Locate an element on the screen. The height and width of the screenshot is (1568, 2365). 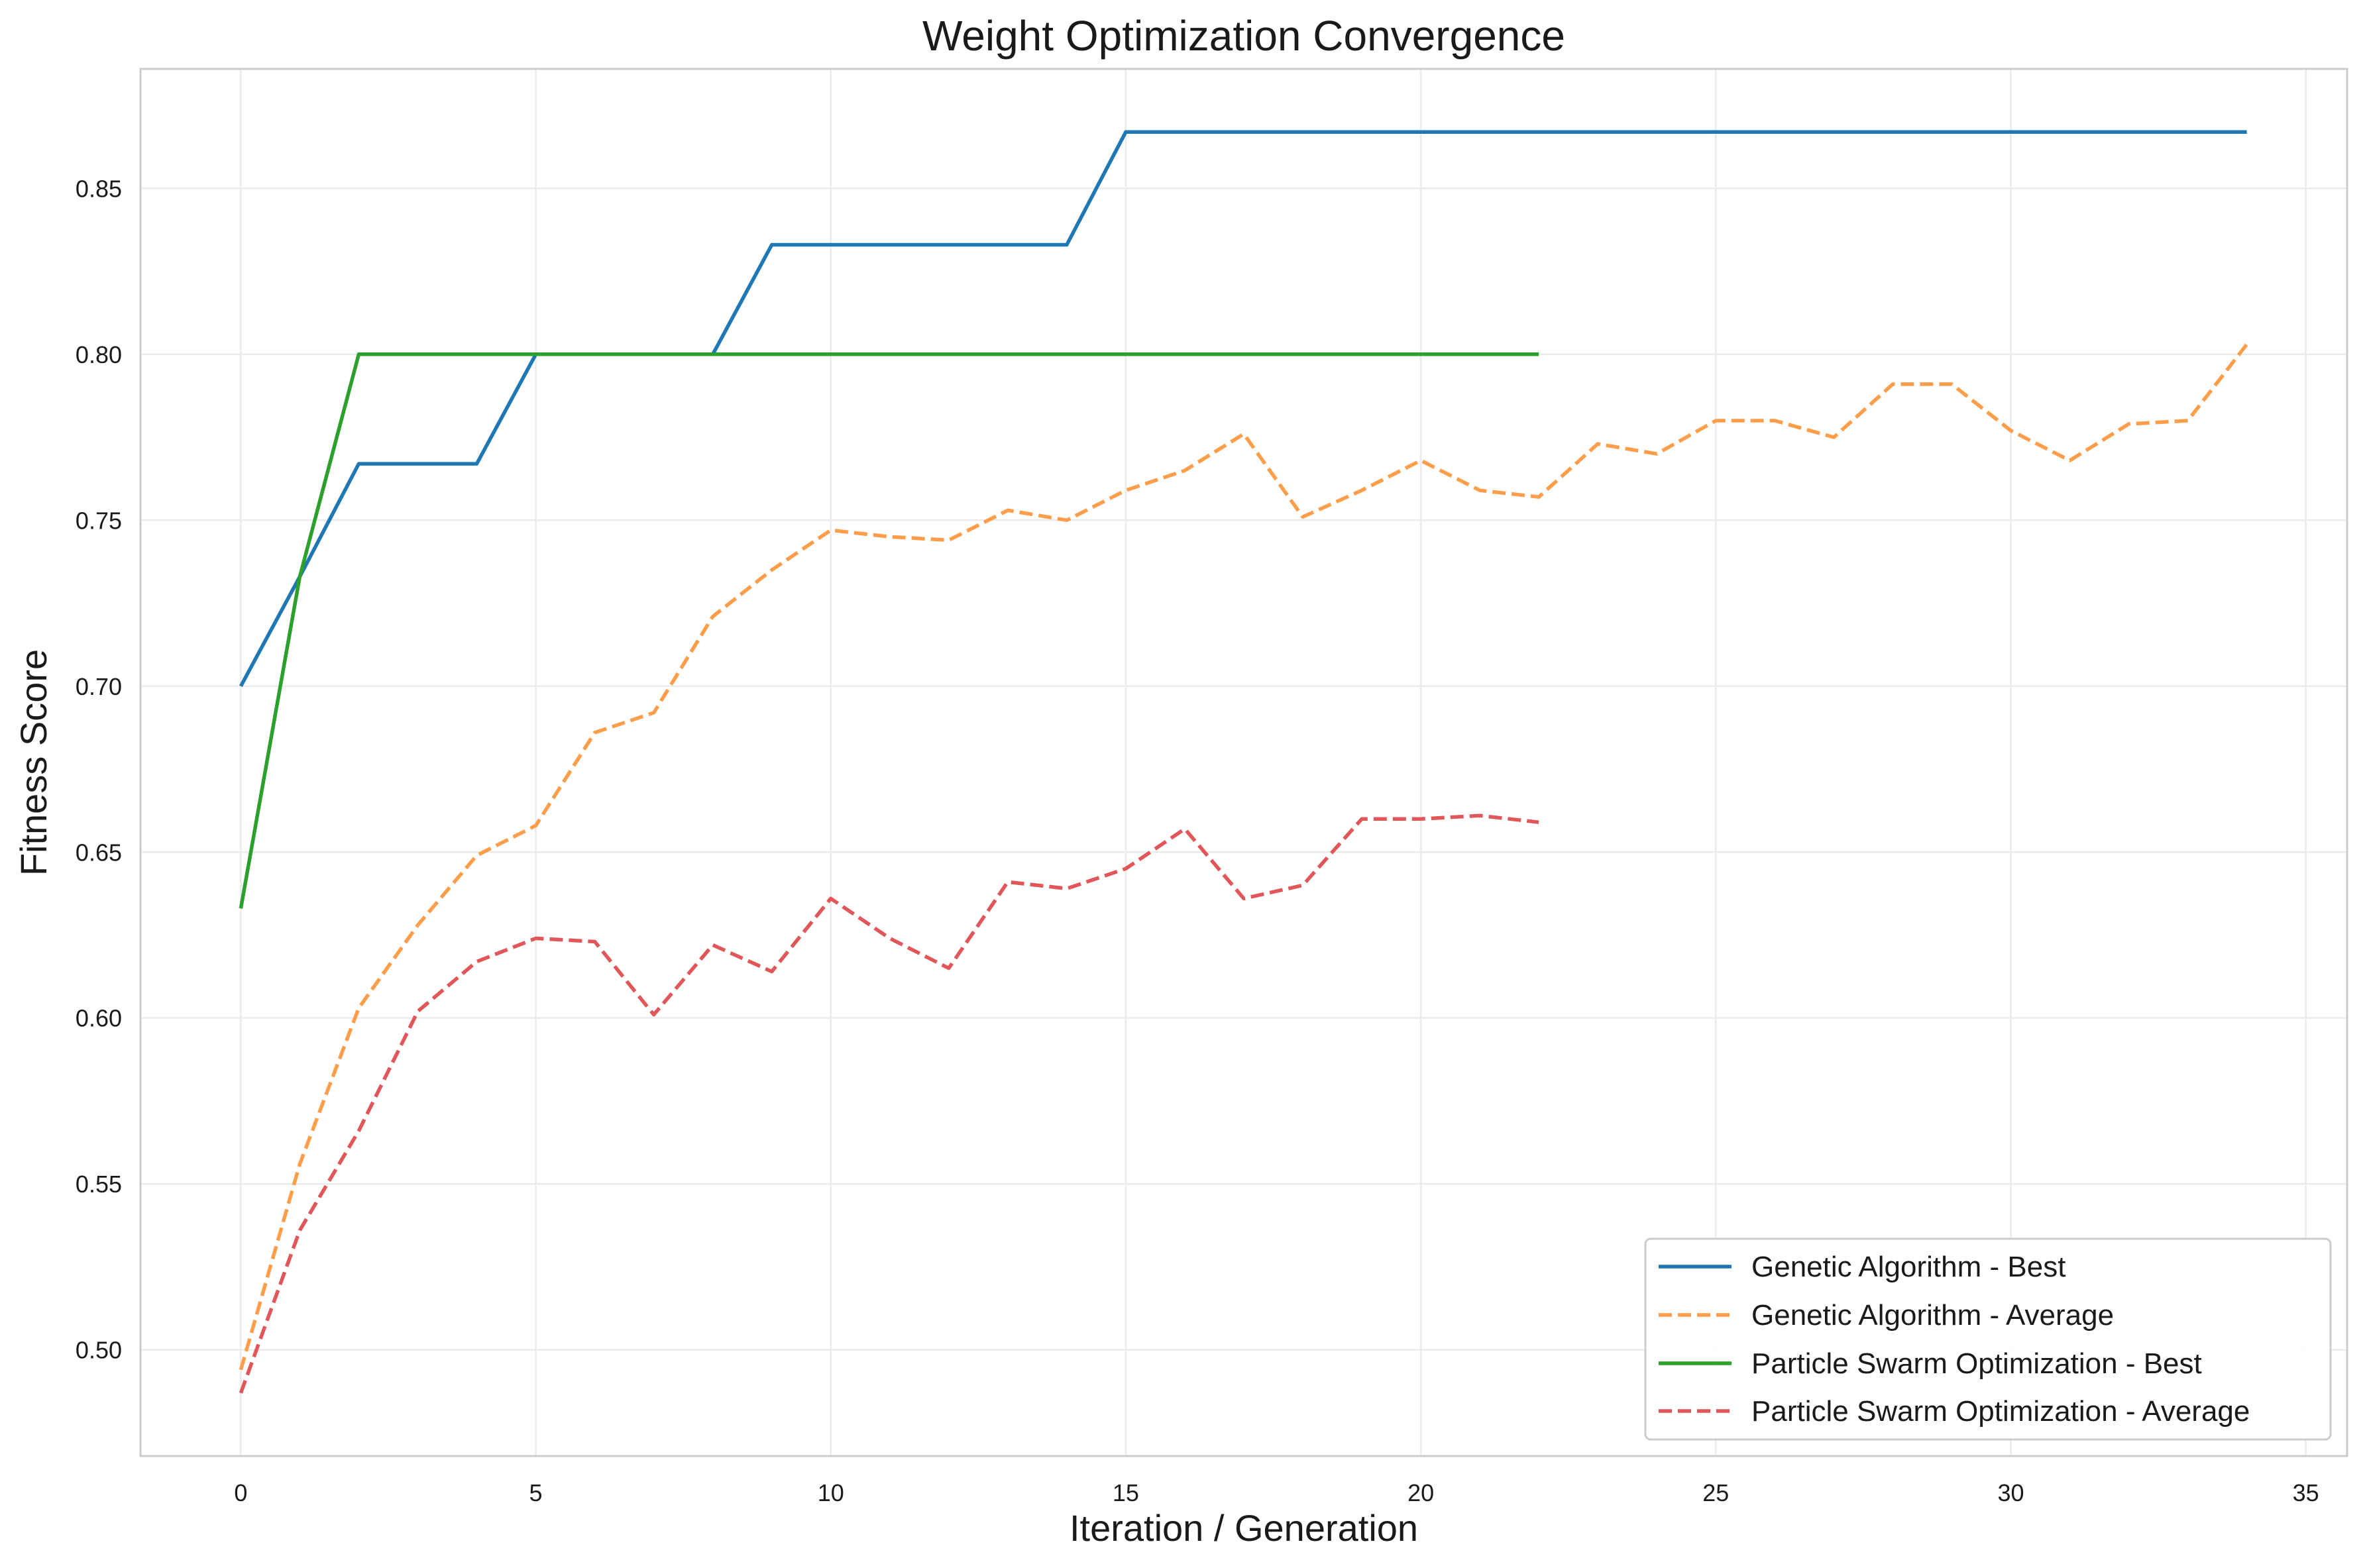
legend-label: Genetic Algorithm - Average is located at coordinates (1932, 1315).